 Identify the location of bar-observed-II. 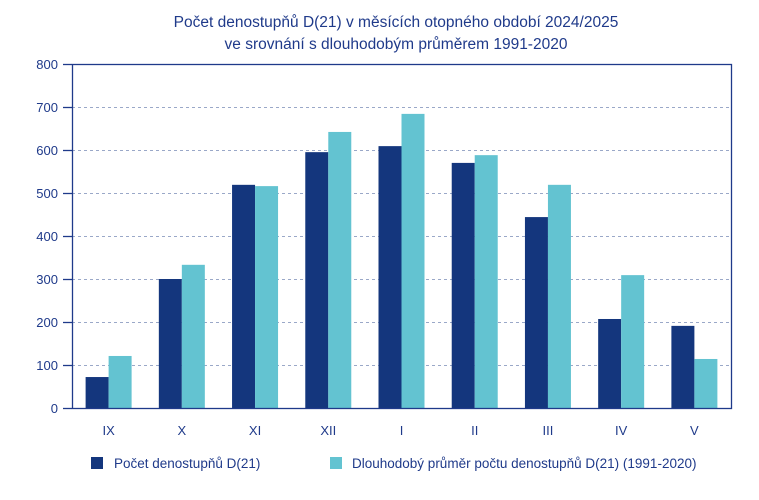
(463, 285).